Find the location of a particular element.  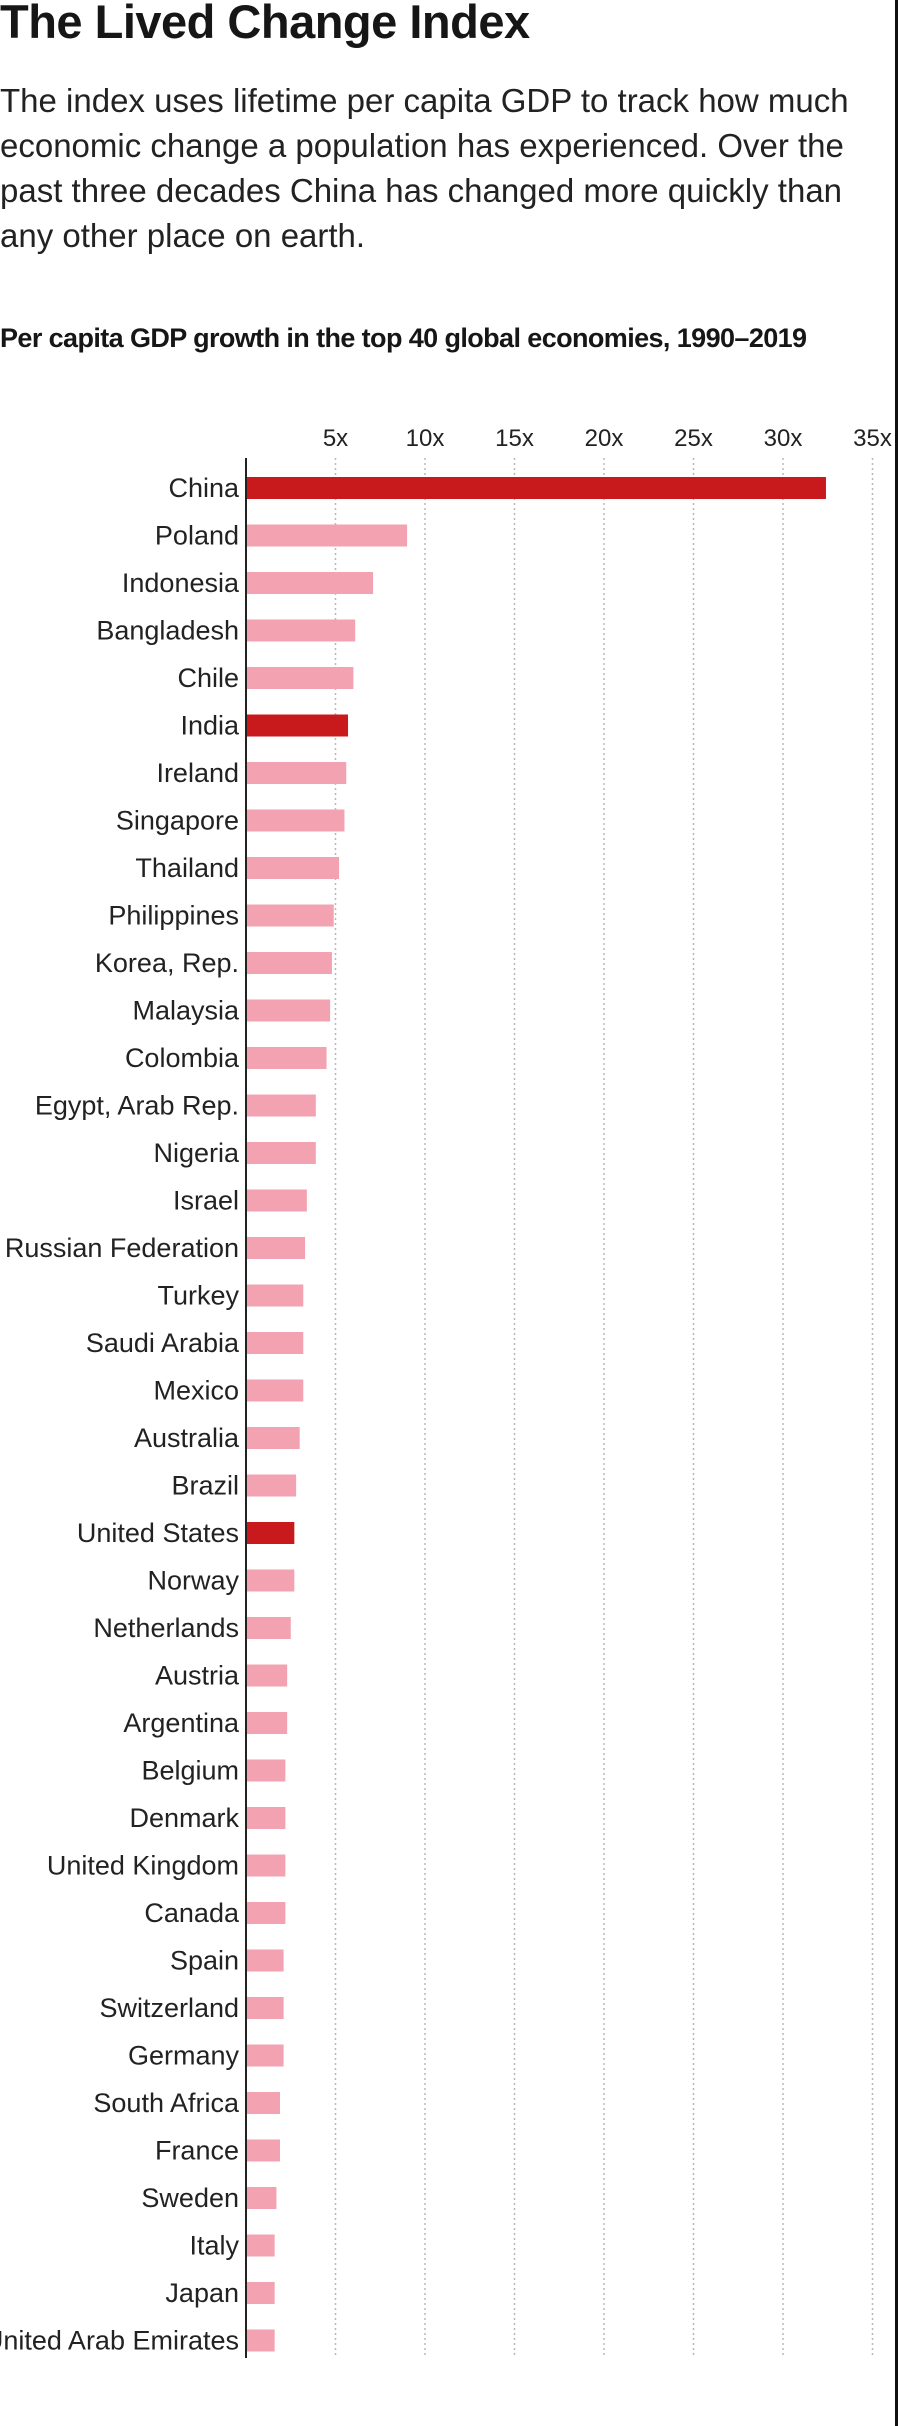

category-label: Germany is located at coordinates (184, 2056).